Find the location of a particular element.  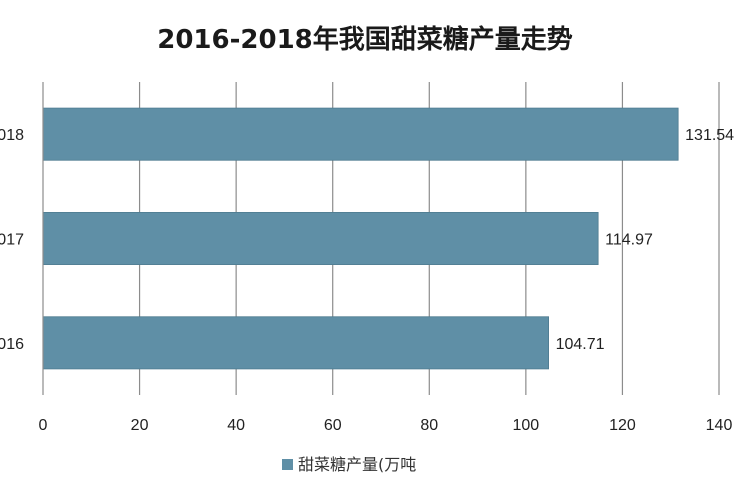

legend: 甜菜糖产量(万吨 is located at coordinates (349, 464).